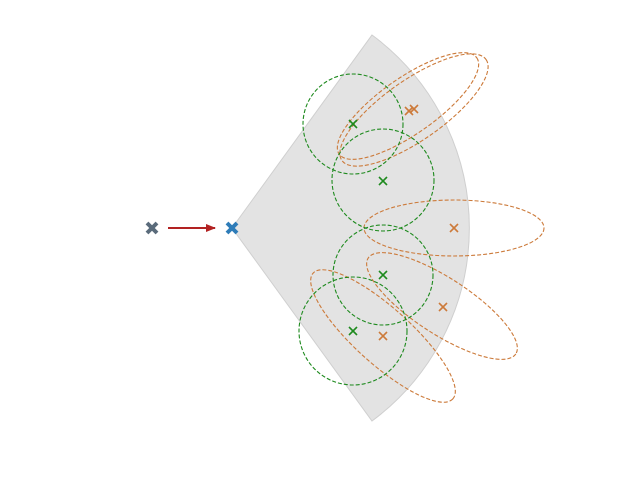 This screenshot has height=480, width=640. I want to click on current-pose-x-icon, so click(232, 228).